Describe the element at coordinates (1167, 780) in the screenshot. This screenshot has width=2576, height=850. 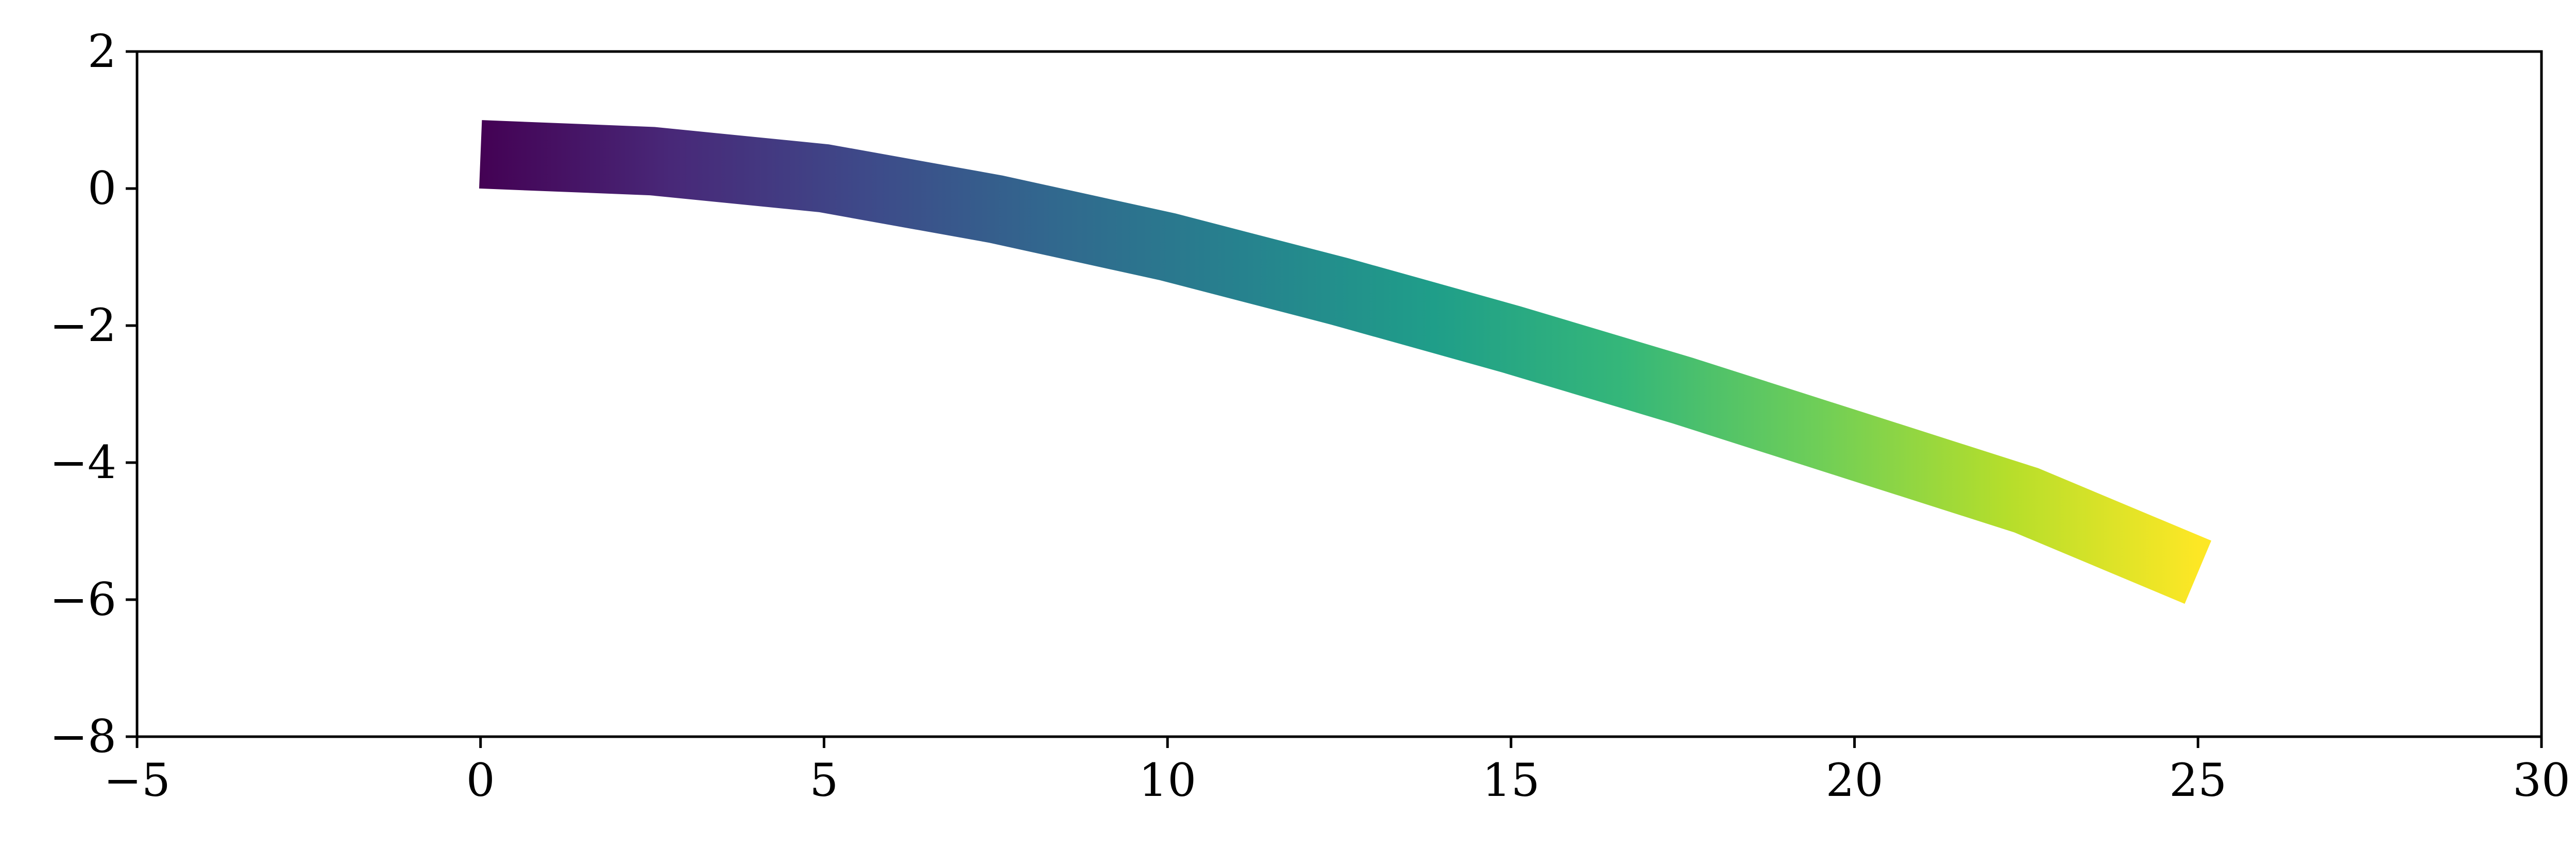
I see `x-tick-label: 10` at that location.